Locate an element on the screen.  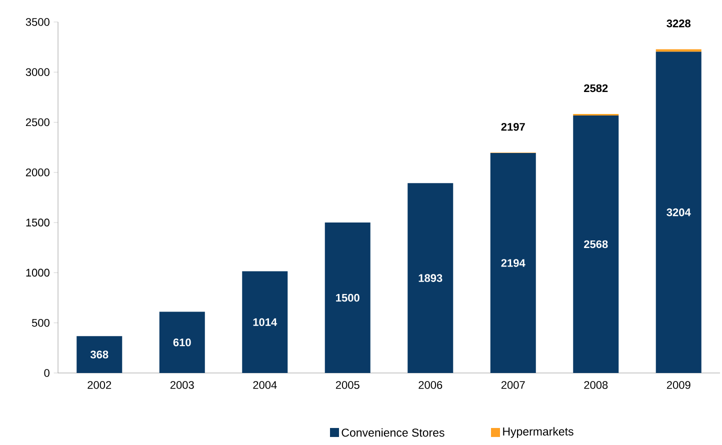
data-label: 1500 is located at coordinates (348, 298).